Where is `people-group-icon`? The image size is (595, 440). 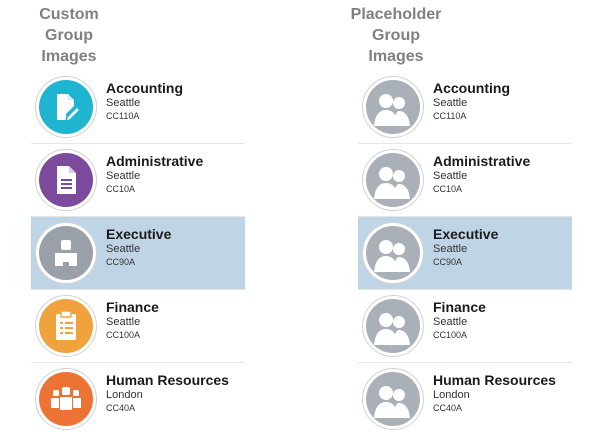
people-group-icon is located at coordinates (66, 399).